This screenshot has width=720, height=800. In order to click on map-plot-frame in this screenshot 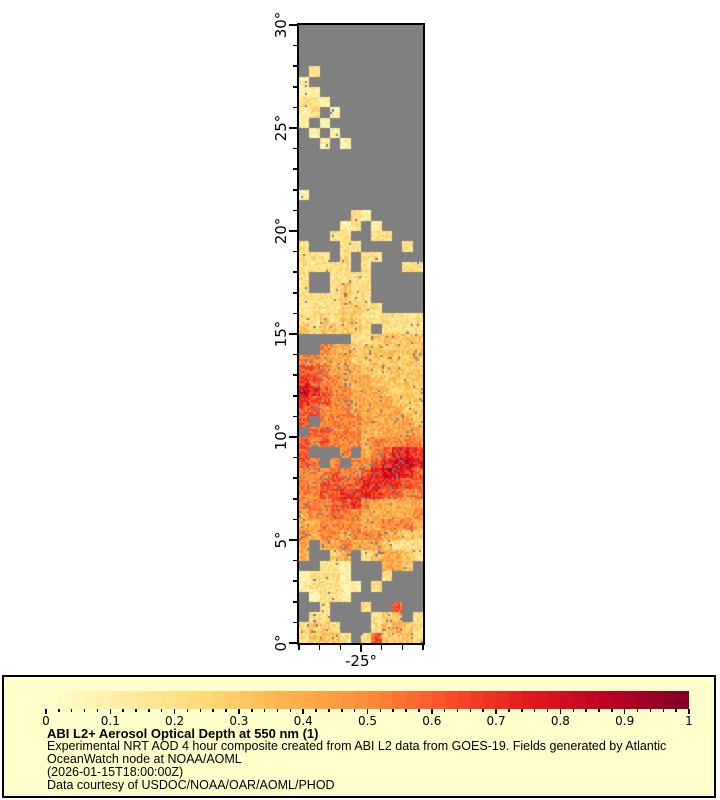, I will do `click(361, 334)`.